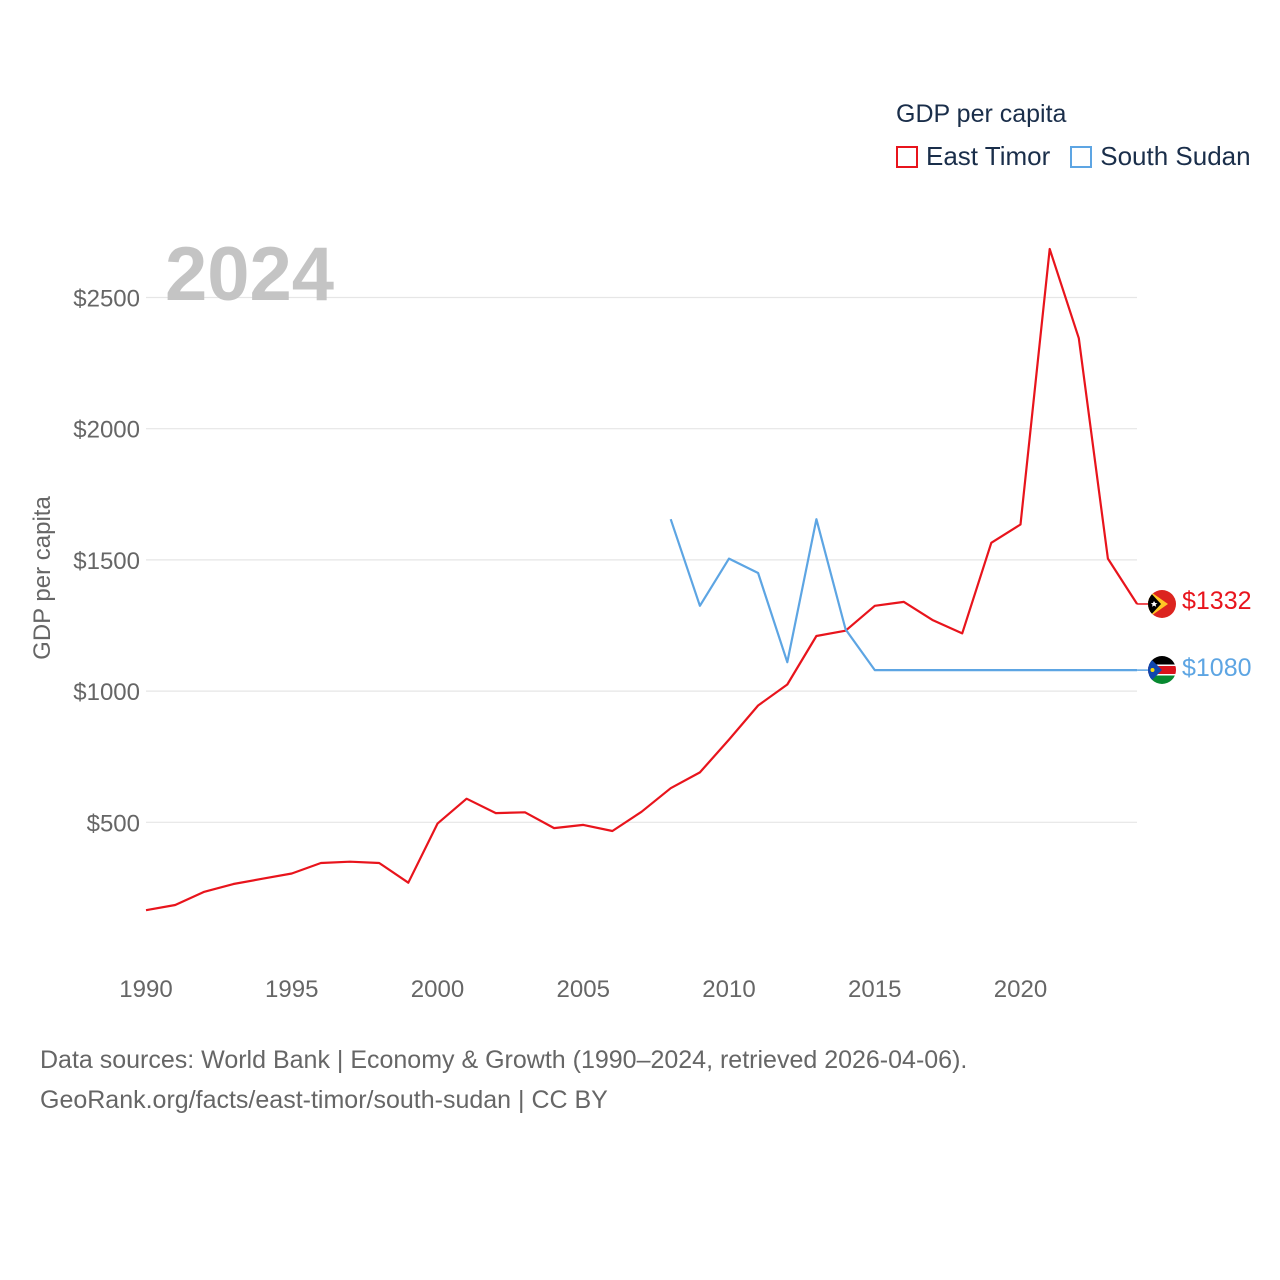  Describe the element at coordinates (1217, 601) in the screenshot. I see `east-timor-end-label: $1332` at that location.